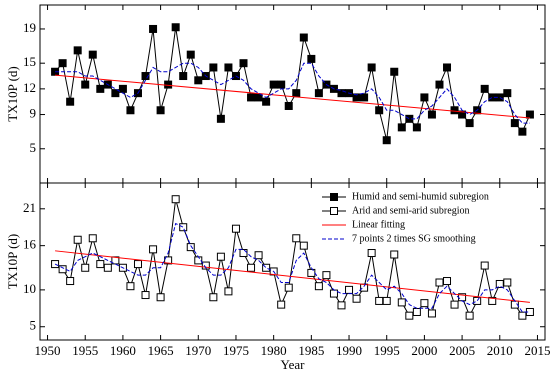 The width and height of the screenshot is (554, 374). What do you see at coordinates (349, 350) in the screenshot?
I see `x-tick-label: 1990` at bounding box center [349, 350].